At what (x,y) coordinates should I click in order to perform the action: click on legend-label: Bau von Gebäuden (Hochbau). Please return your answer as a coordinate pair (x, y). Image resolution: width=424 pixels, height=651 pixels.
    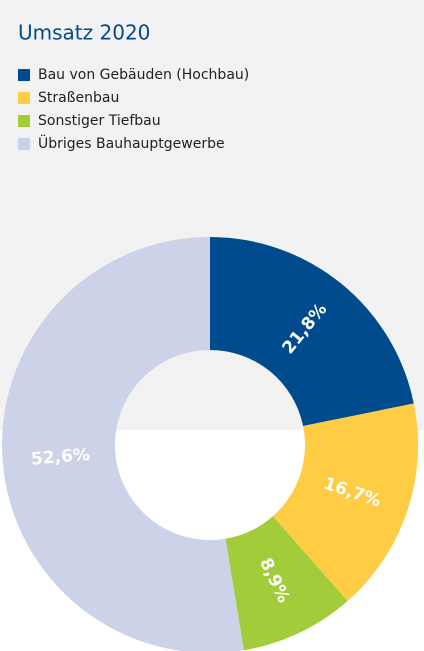
    Looking at the image, I should click on (143, 75).